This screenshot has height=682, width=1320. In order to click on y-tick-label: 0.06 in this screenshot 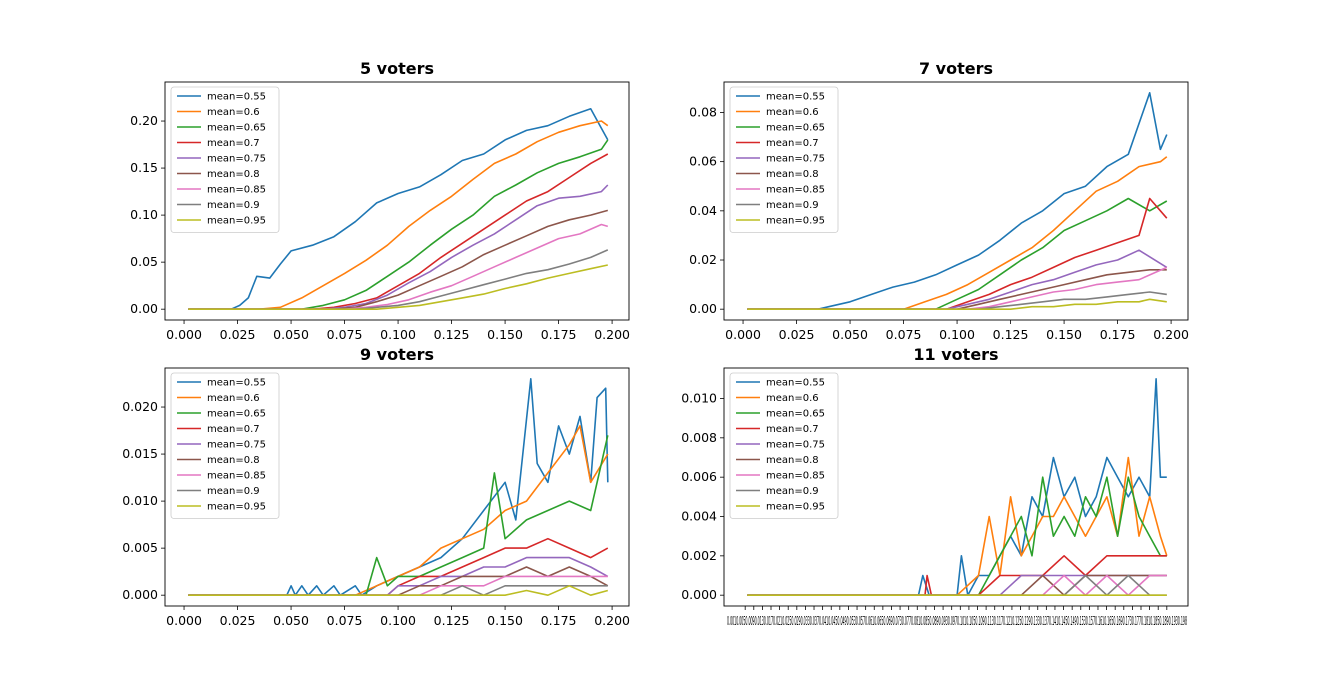, I will do `click(703, 161)`.